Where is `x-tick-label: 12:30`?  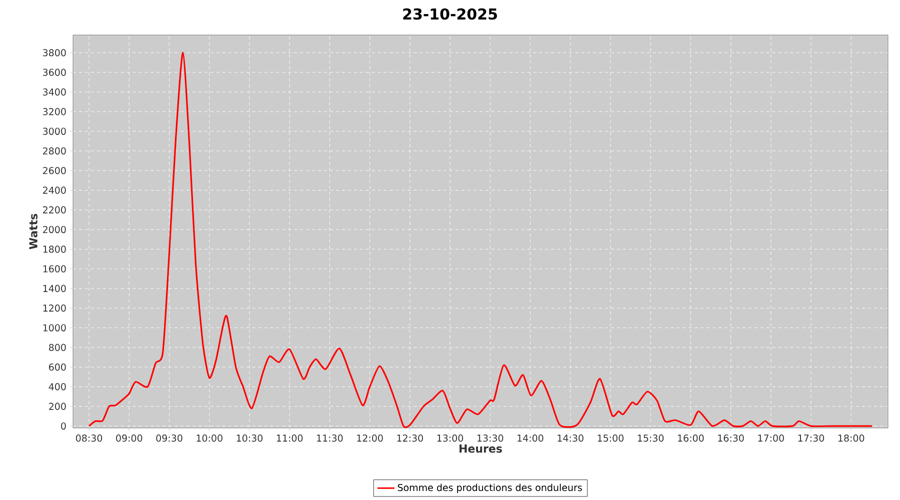
x-tick-label: 12:30 is located at coordinates (410, 438).